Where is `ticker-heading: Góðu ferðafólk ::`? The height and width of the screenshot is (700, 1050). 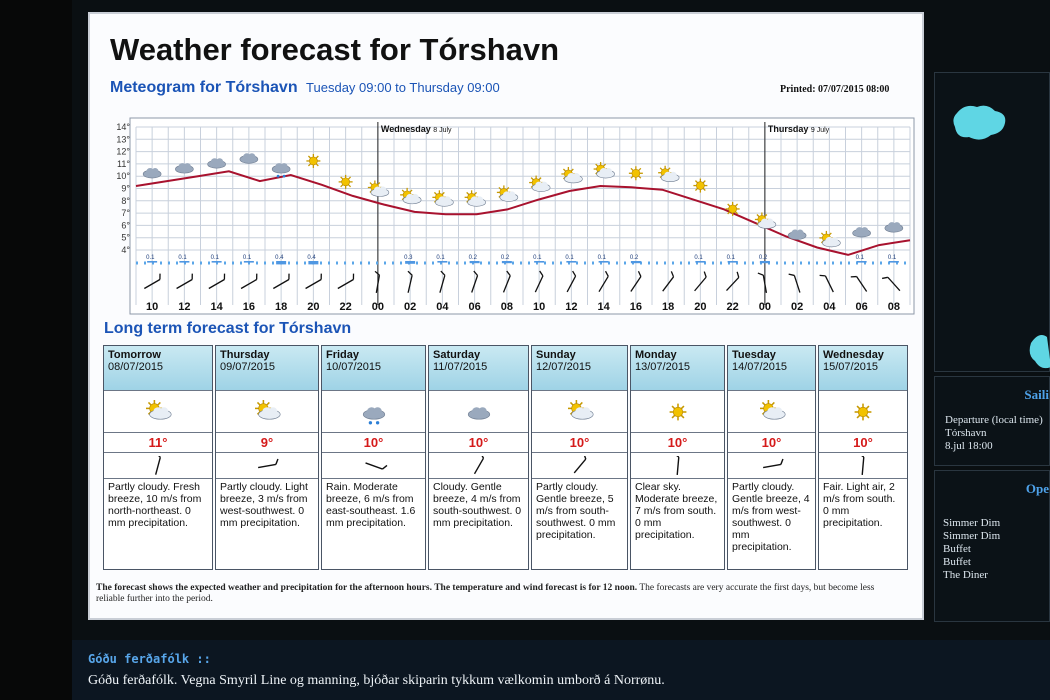 ticker-heading: Góðu ferðafólk :: is located at coordinates (149, 659).